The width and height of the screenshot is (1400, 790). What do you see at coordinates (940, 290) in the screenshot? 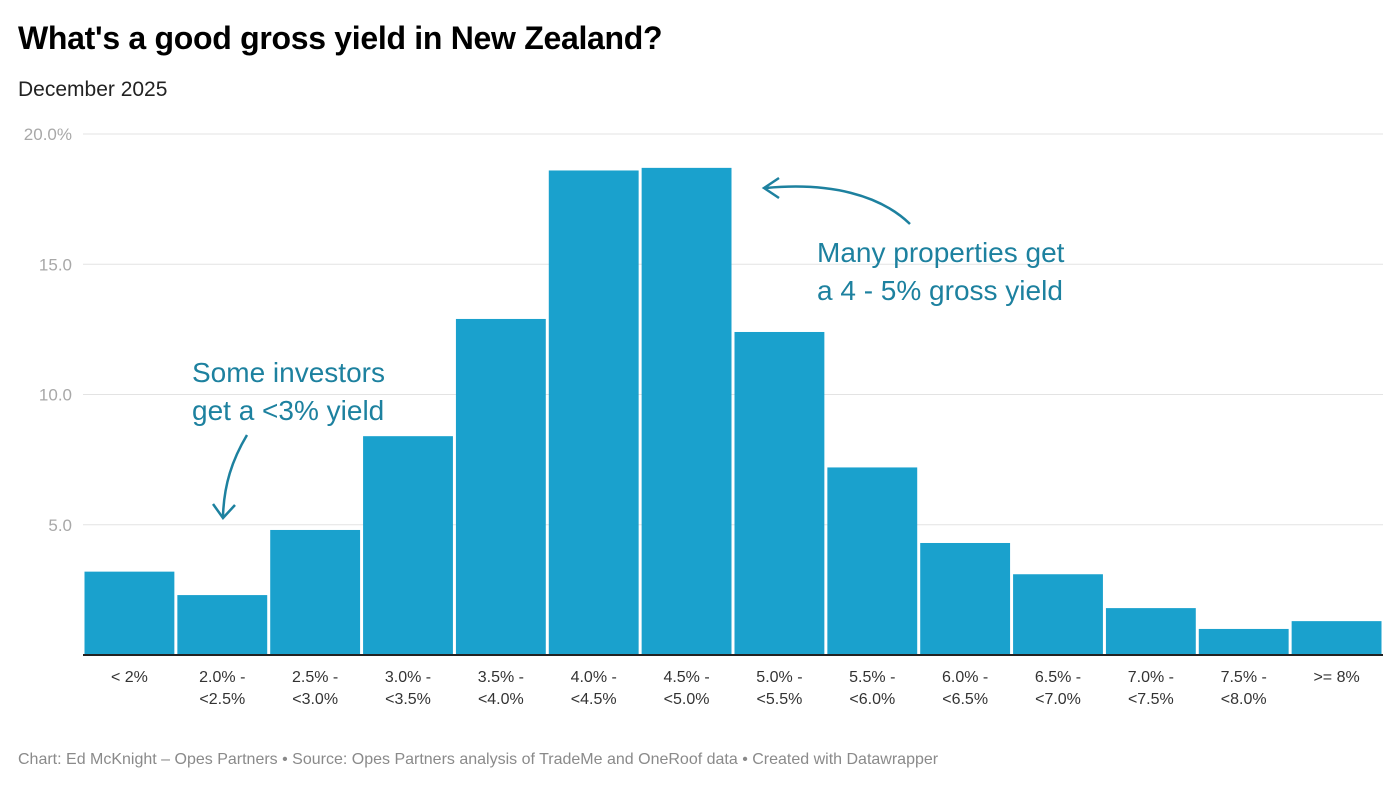
I see `annotation-text: a 4 - 5% gross yield` at bounding box center [940, 290].